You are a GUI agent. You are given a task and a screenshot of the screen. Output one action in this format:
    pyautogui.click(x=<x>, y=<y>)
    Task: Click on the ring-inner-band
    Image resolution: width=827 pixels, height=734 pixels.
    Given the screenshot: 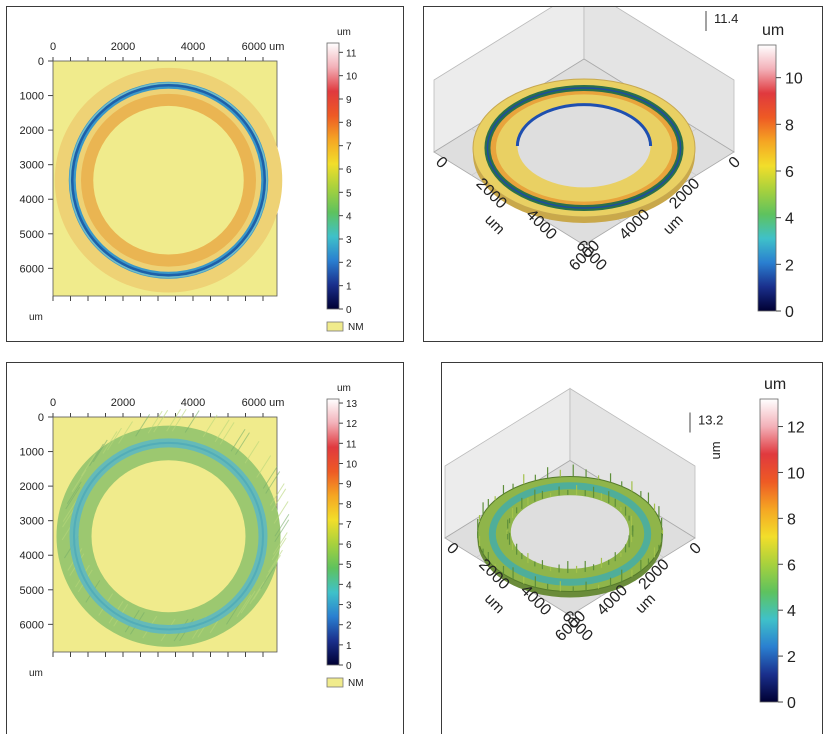 What is the action you would take?
    pyautogui.click(x=584, y=148)
    